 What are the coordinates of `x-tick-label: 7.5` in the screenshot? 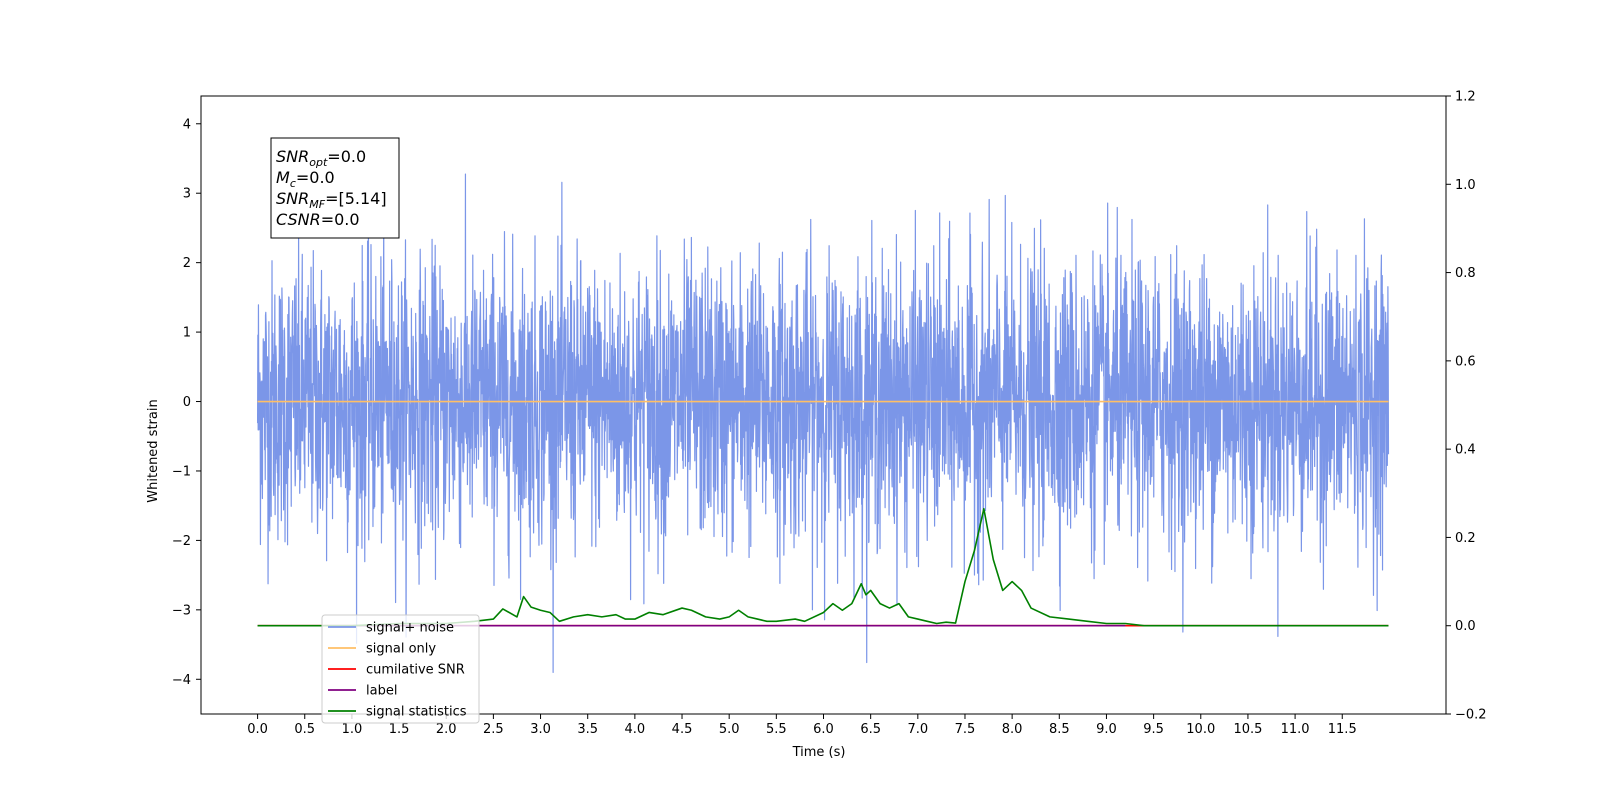 It's located at (965, 729).